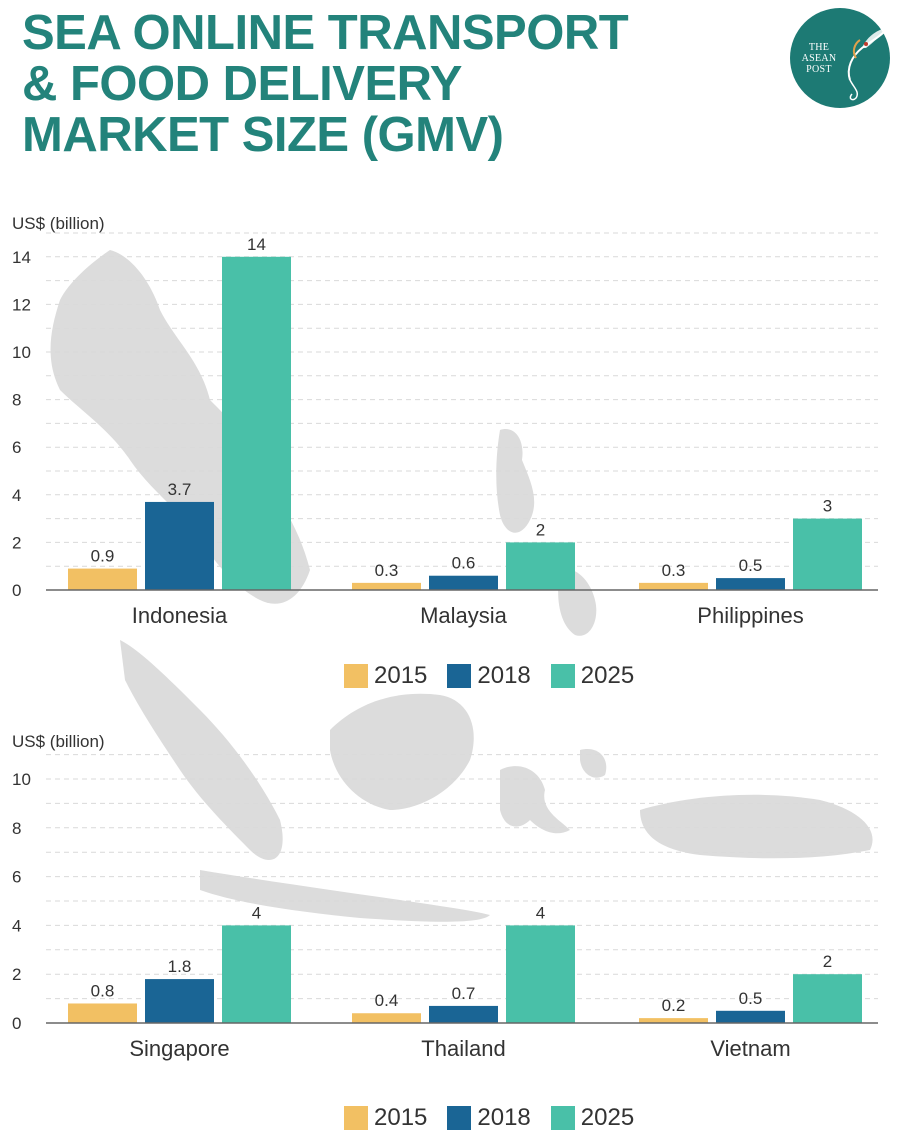 The width and height of the screenshot is (900, 1143). I want to click on bar-2015-indonesia, so click(102, 579).